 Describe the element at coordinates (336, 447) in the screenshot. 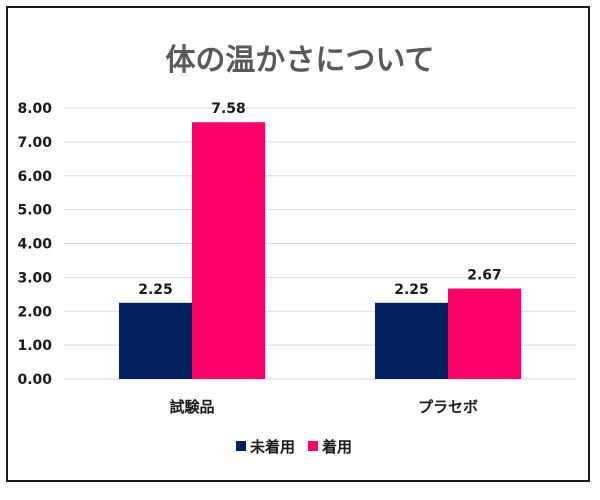

I see `legend-label: 着用` at that location.